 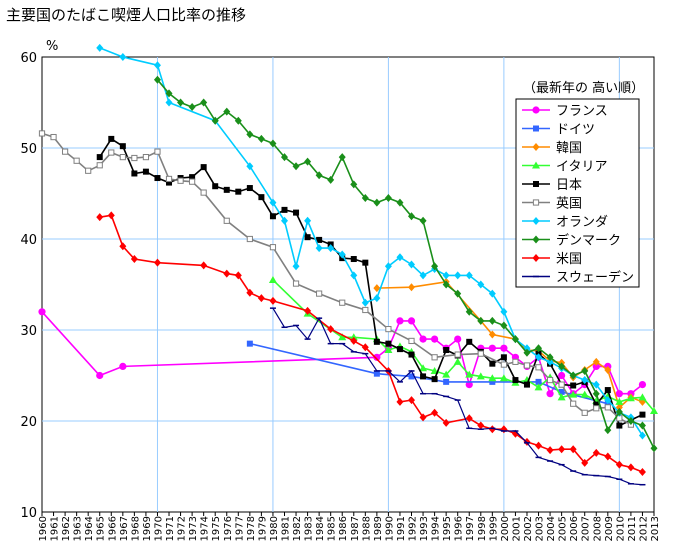 I want to click on x-tick-label: 1989, so click(x=378, y=528).